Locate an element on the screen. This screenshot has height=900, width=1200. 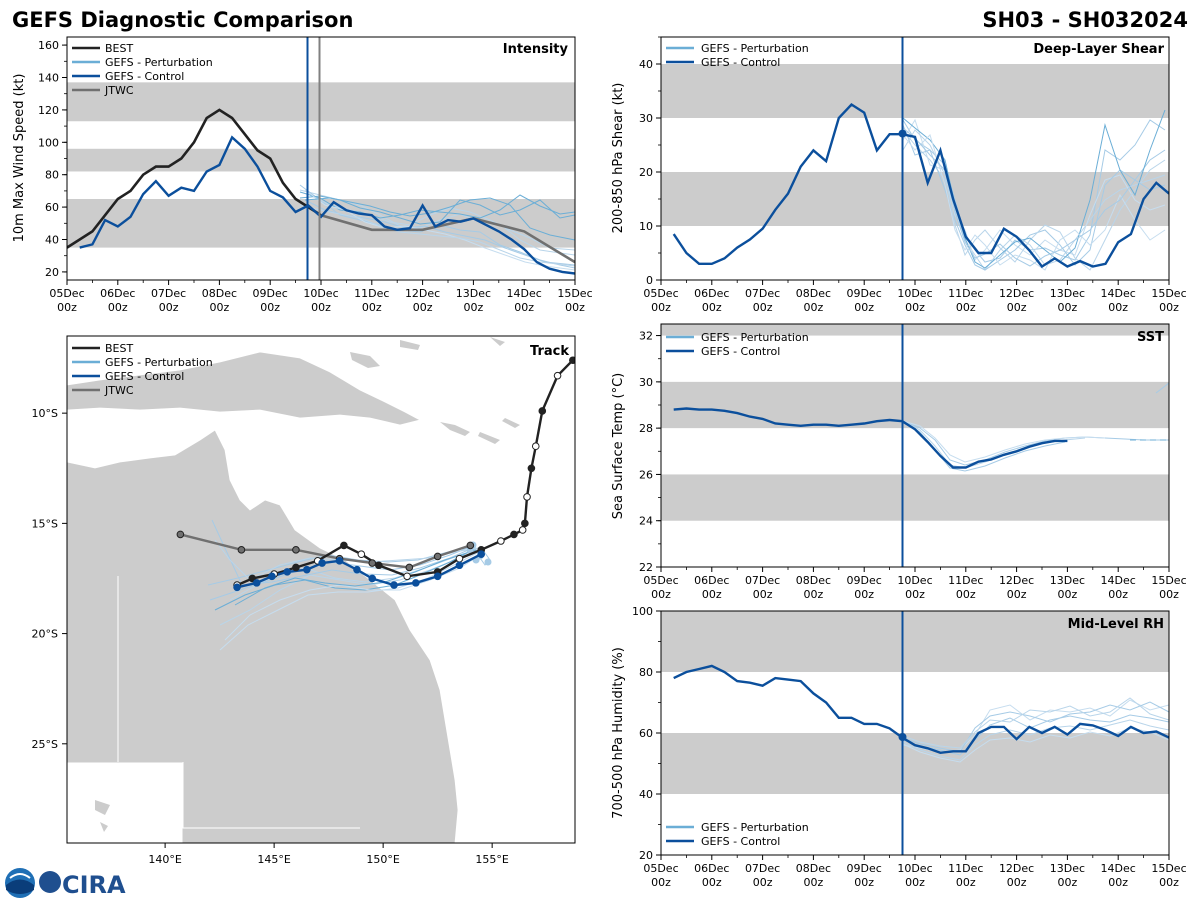
rh-ytick-label-4: 100 is located at coordinates (642, 611).